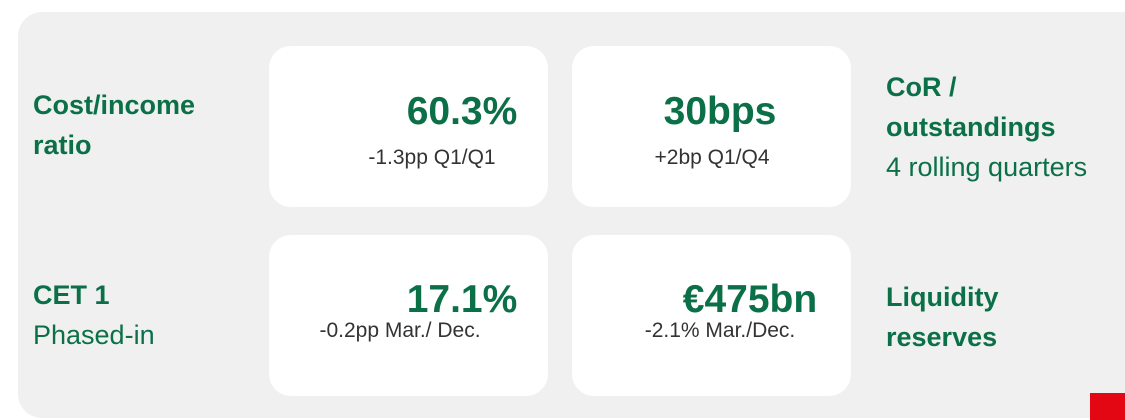  What do you see at coordinates (1107, 406) in the screenshot?
I see `brand-square` at bounding box center [1107, 406].